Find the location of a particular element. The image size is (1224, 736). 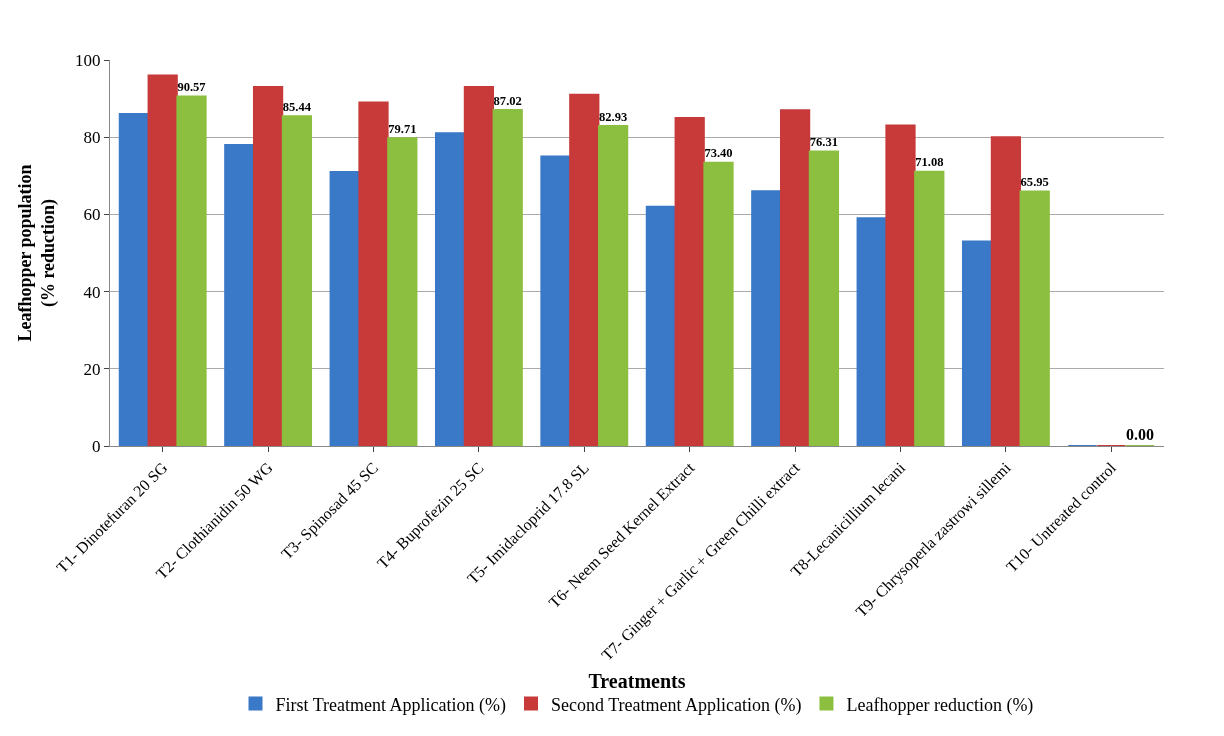

data-label: 79.71 is located at coordinates (402, 128).